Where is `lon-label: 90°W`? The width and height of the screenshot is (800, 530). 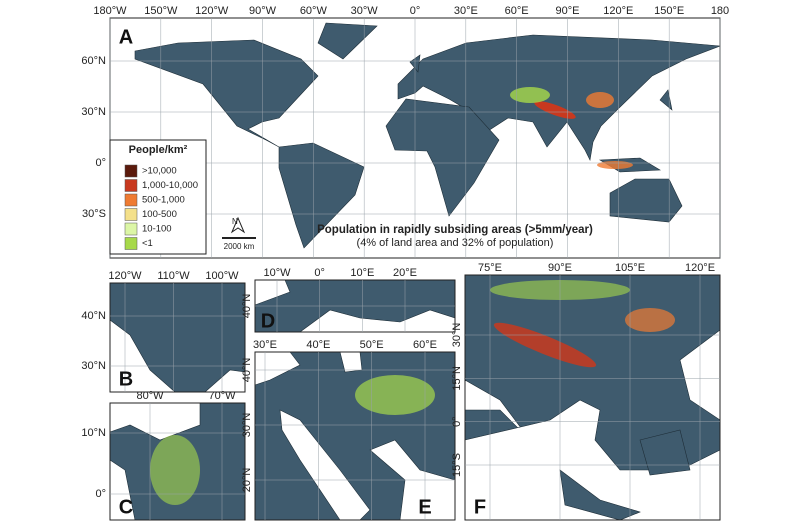
lon-label: 90°W is located at coordinates (263, 11).